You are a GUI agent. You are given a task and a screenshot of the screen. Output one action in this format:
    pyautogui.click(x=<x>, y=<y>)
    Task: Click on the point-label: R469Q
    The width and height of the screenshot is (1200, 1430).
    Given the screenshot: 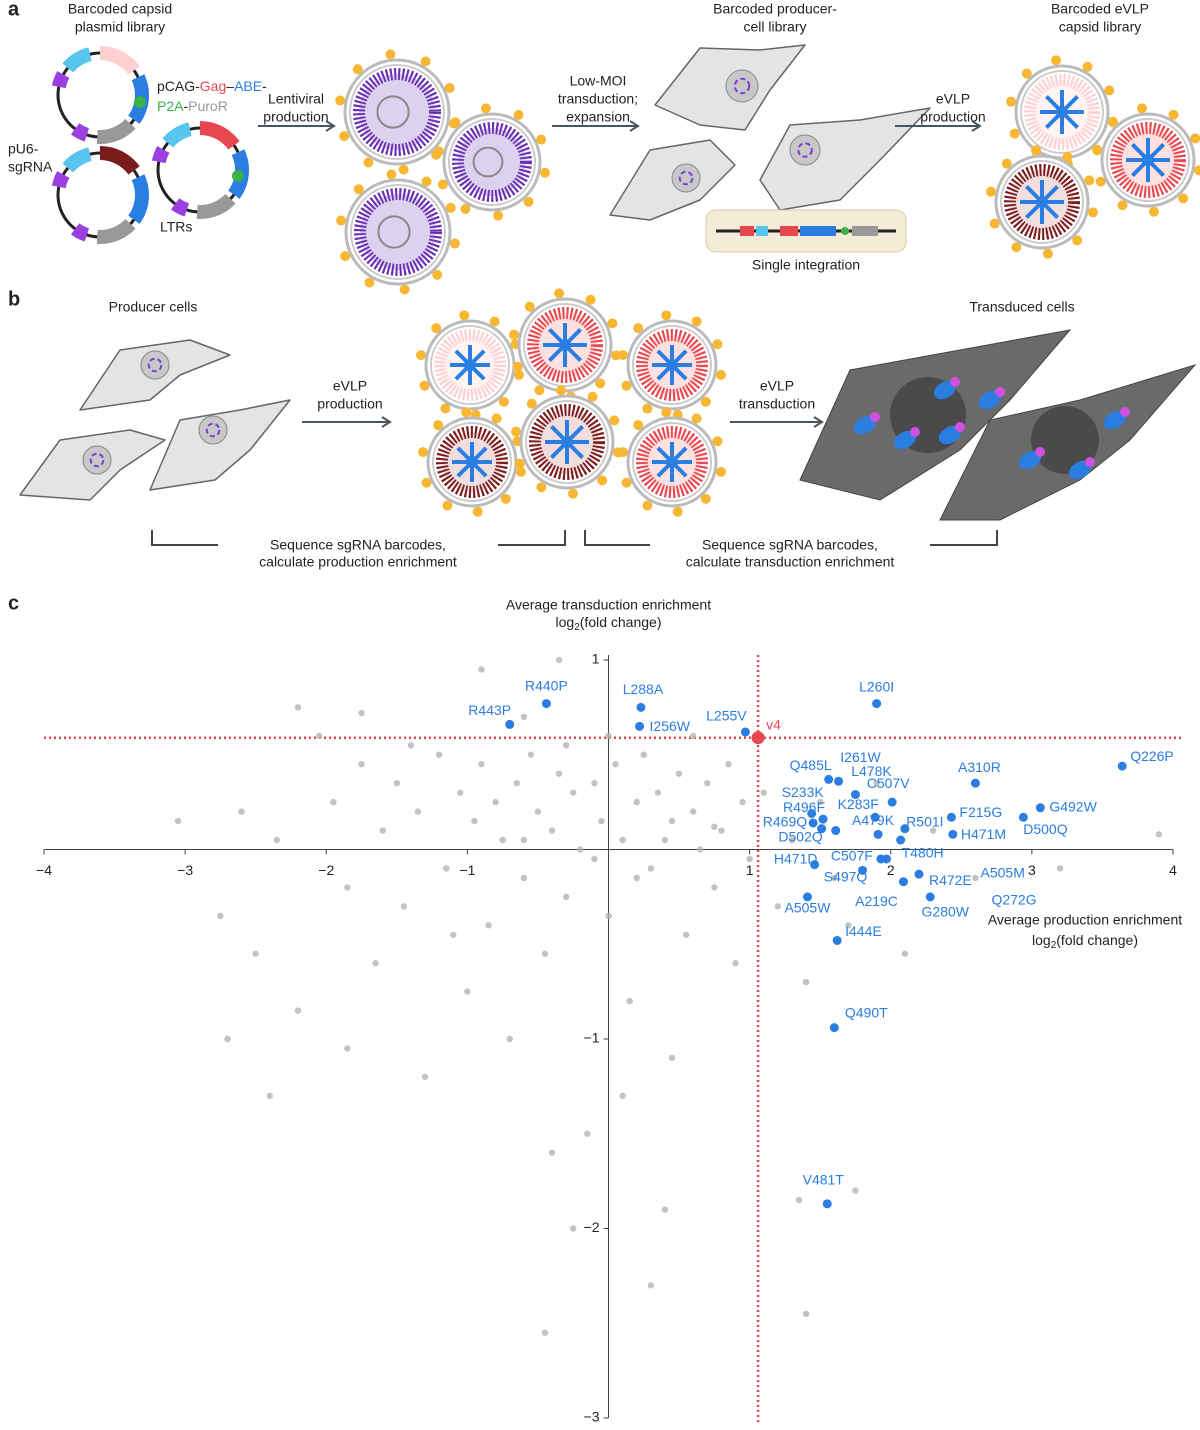 What is the action you would take?
    pyautogui.click(x=785, y=822)
    